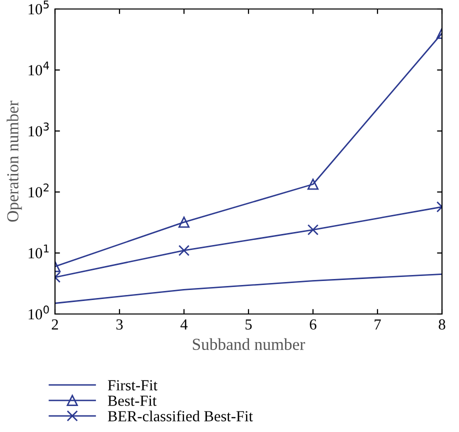  What do you see at coordinates (38, 7) in the screenshot?
I see `y-tick-label: 10$^{5}$` at bounding box center [38, 7].